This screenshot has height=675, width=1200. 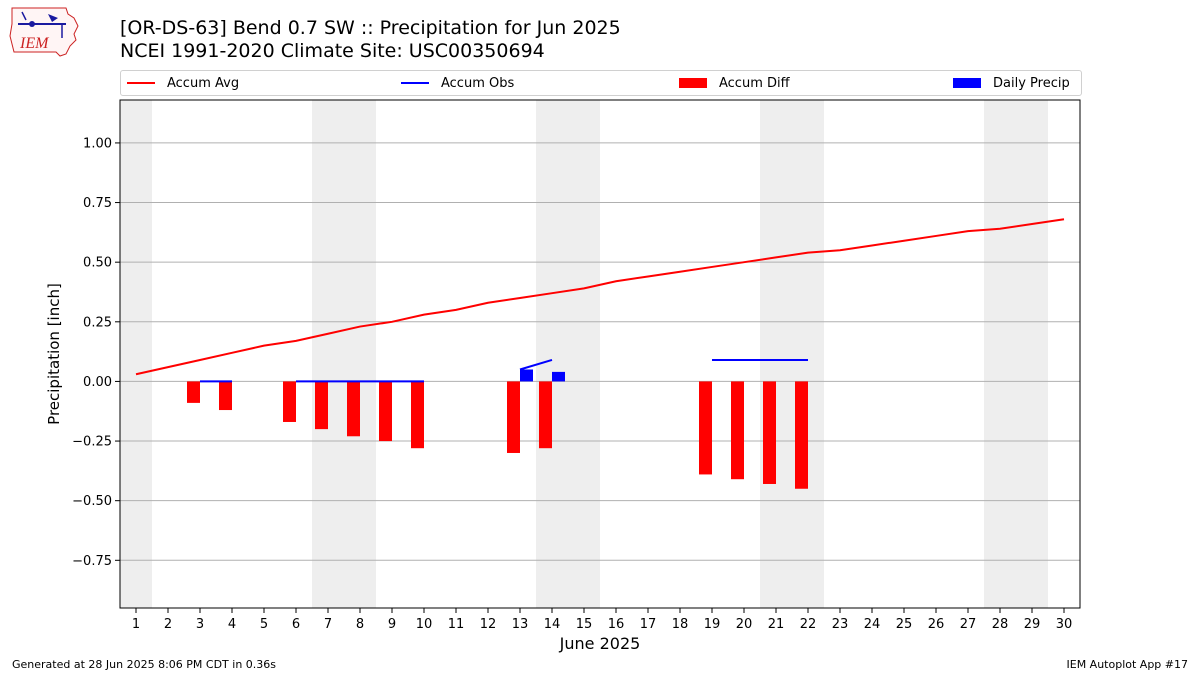 I want to click on legend-item-accum-avg: Accum Avg, so click(x=183, y=83).